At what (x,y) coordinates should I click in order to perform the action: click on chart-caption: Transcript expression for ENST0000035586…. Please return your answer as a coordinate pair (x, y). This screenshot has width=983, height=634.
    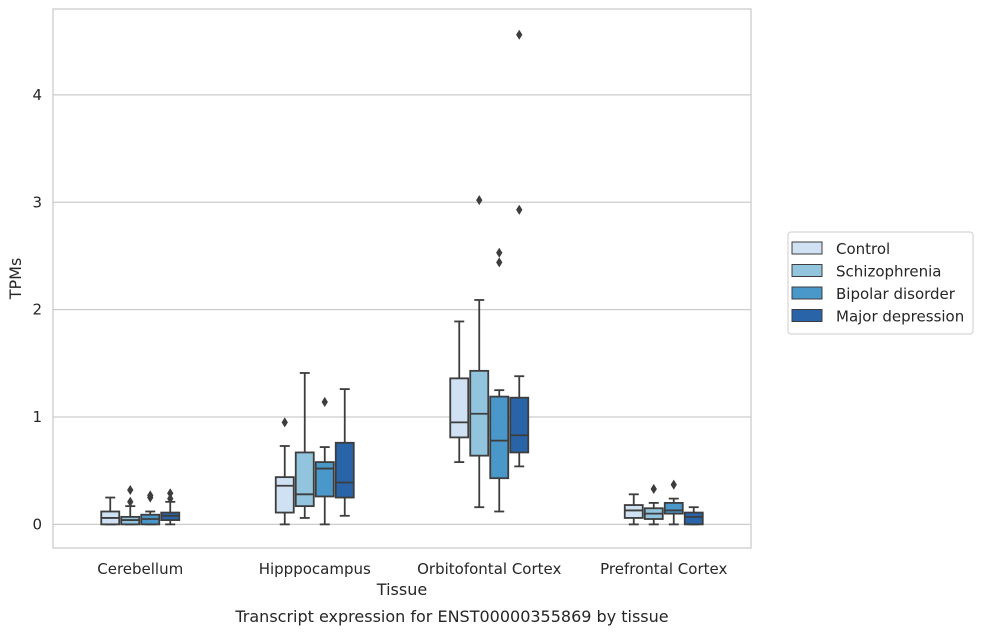
    Looking at the image, I should click on (451, 616).